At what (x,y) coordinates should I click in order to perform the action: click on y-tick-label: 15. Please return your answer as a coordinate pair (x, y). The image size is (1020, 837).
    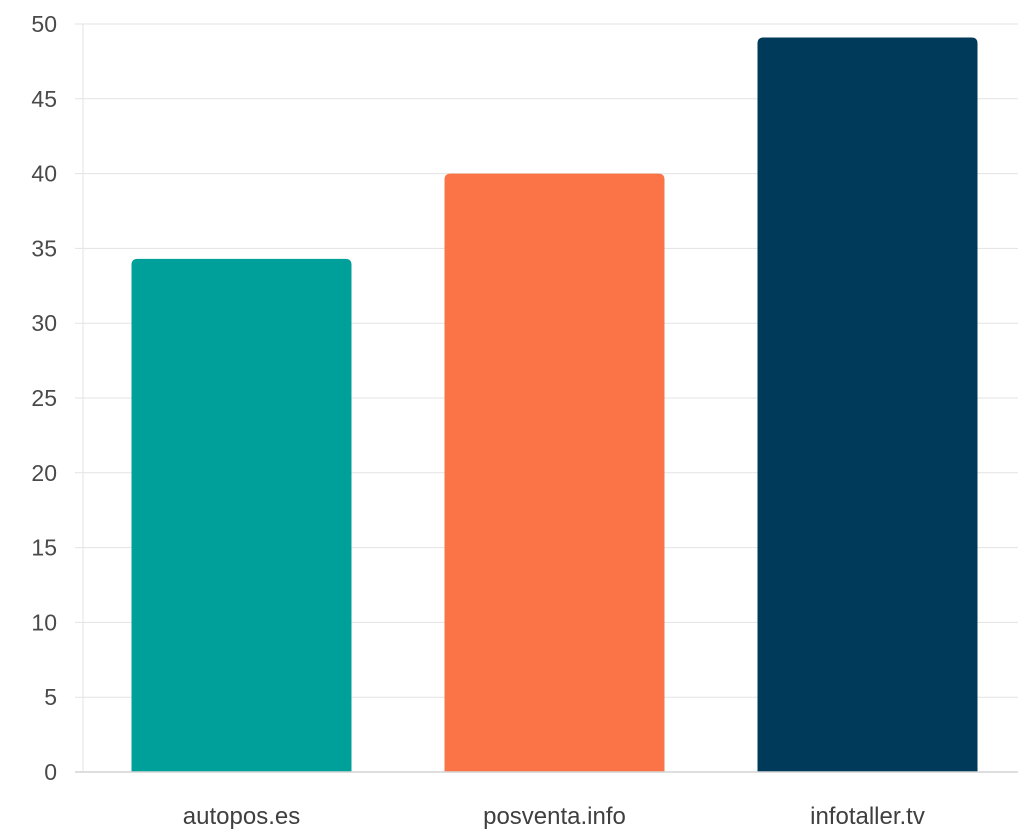
    Looking at the image, I should click on (44, 548).